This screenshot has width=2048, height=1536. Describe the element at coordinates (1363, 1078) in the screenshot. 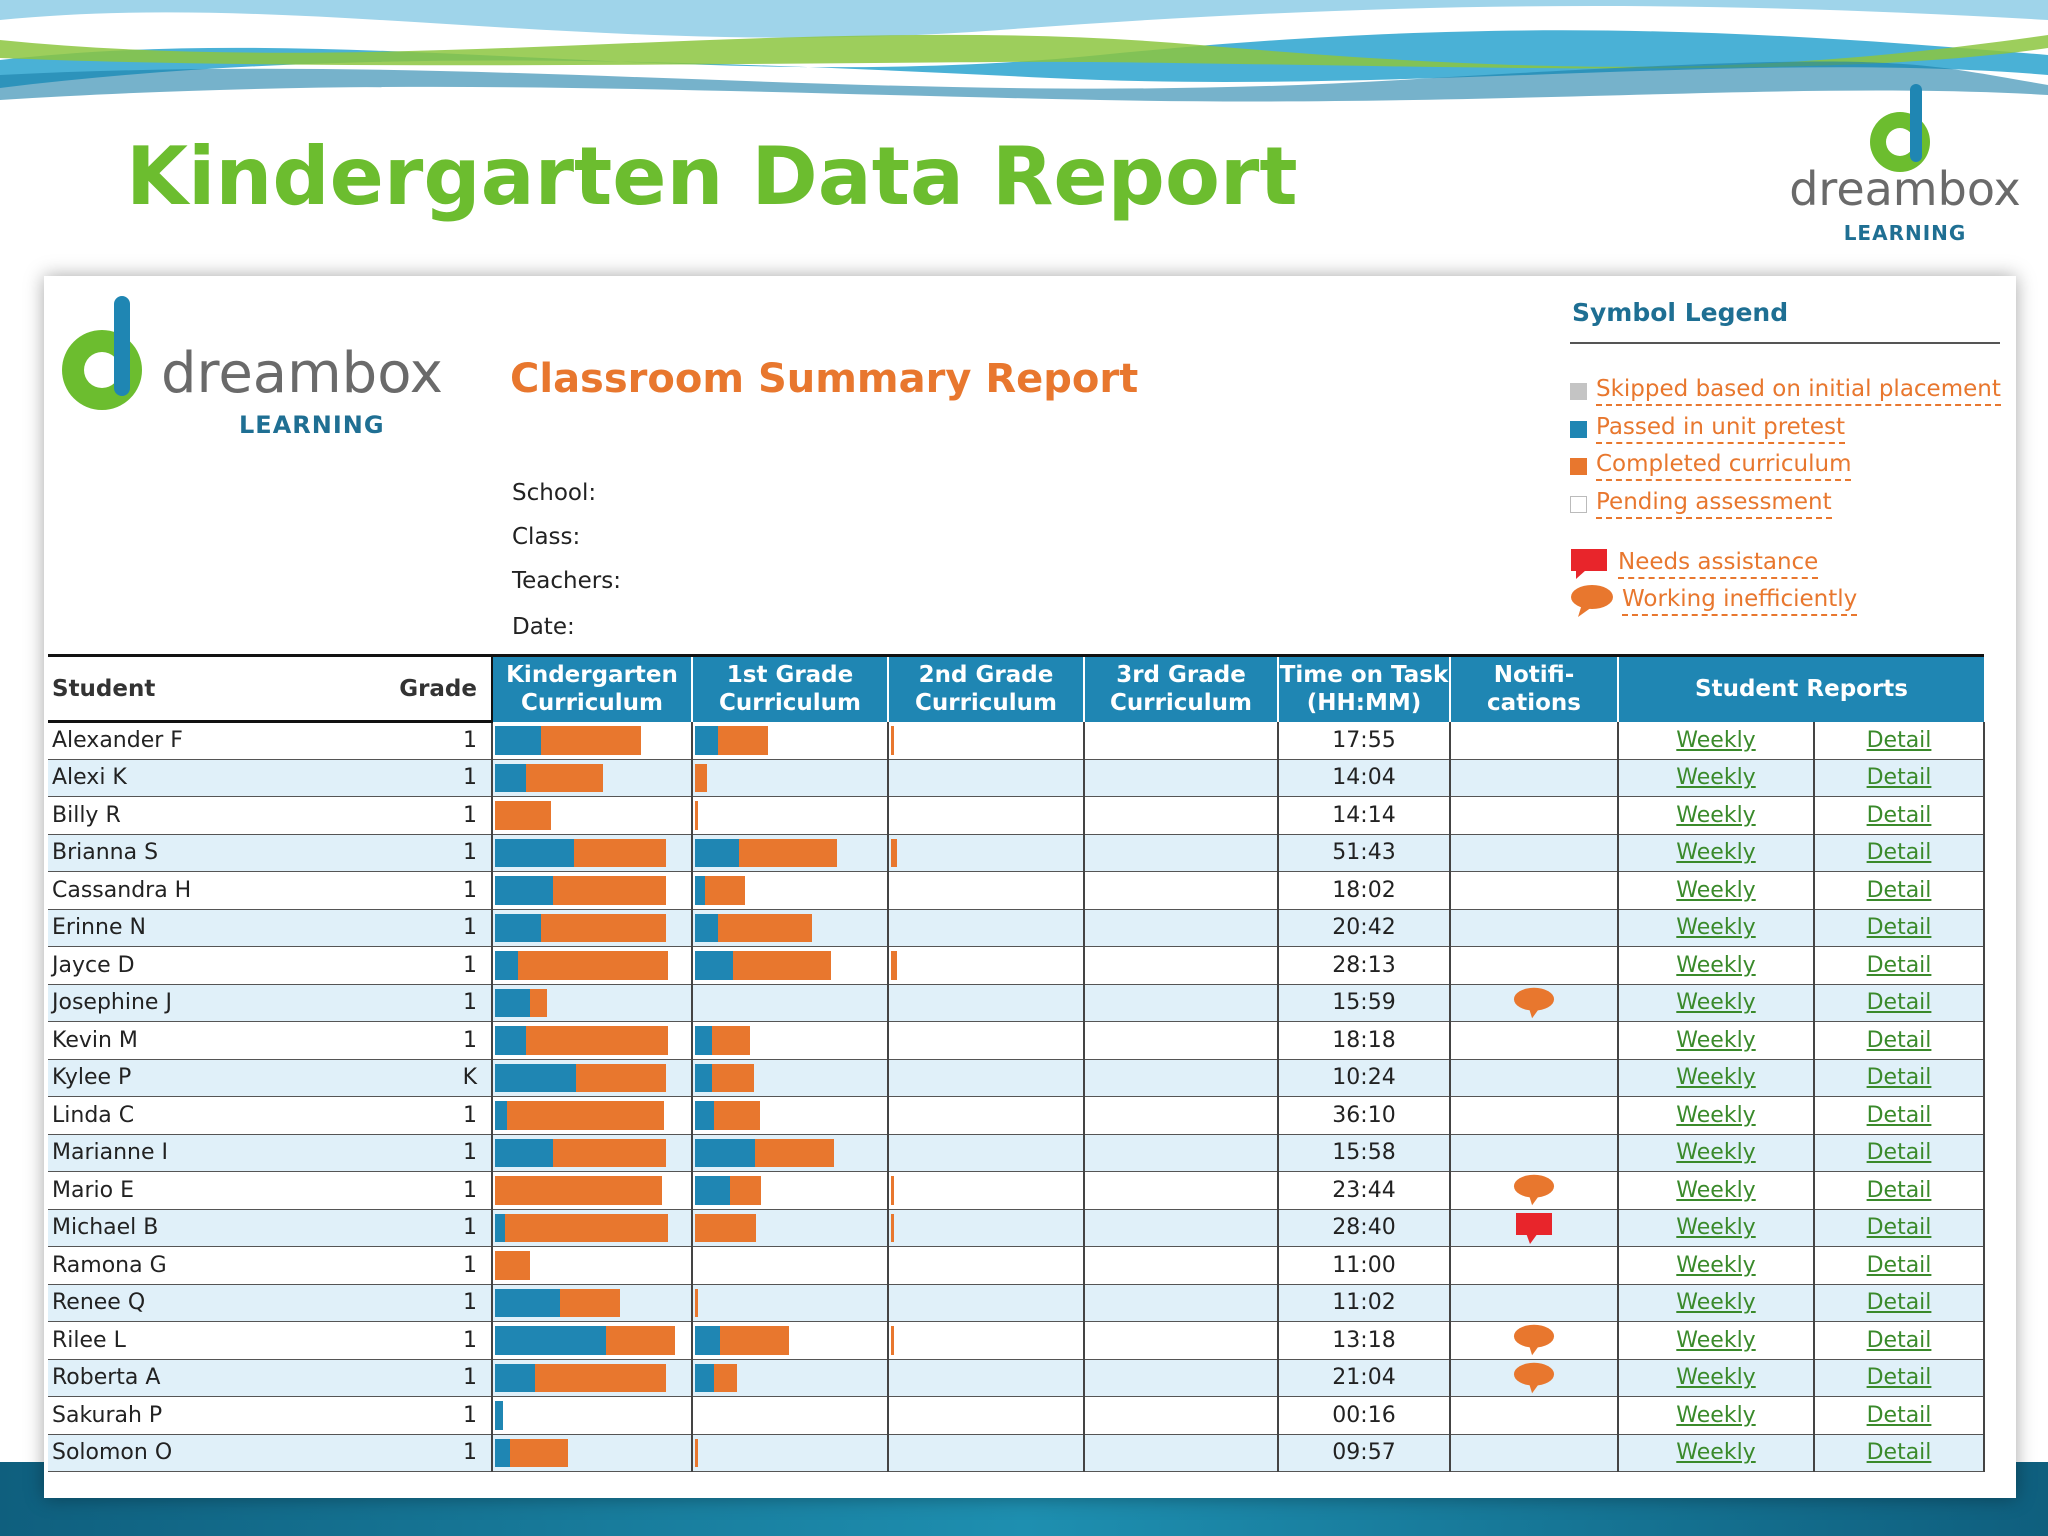

I see `time-on-task: 10:24` at that location.